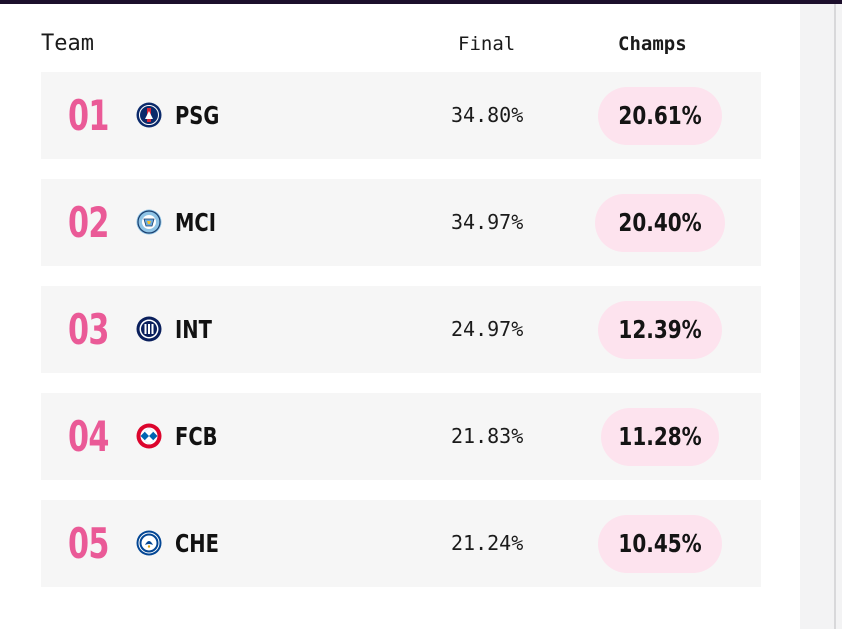  Describe the element at coordinates (401, 543) in the screenshot. I see `team-row: 05 CHE 21.24% 10.45%` at that location.